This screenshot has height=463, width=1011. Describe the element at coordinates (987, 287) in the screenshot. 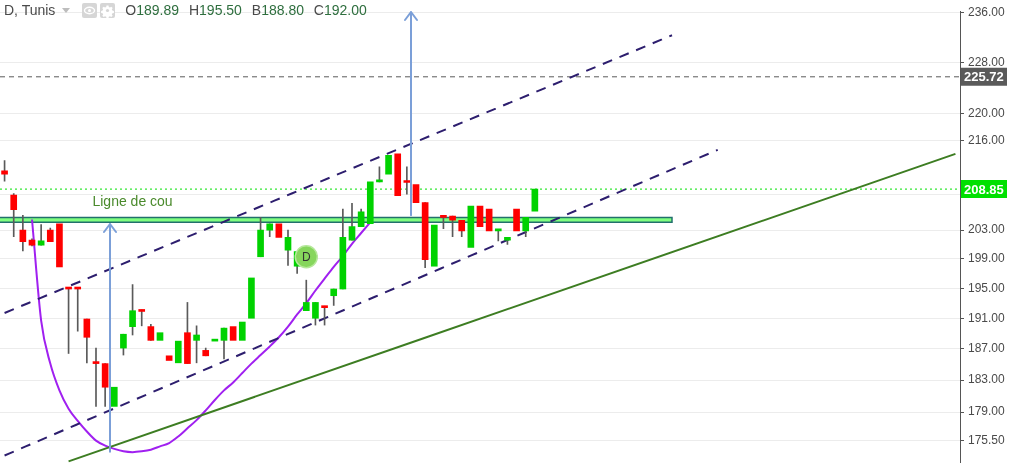

I see `y-tick-label: 195.00` at that location.